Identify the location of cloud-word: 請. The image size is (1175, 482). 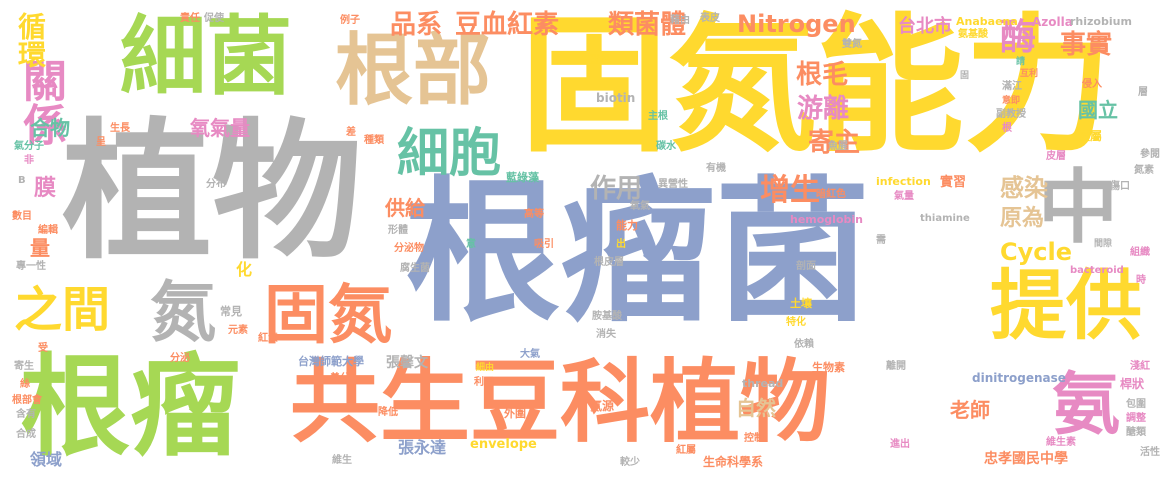
(1021, 62).